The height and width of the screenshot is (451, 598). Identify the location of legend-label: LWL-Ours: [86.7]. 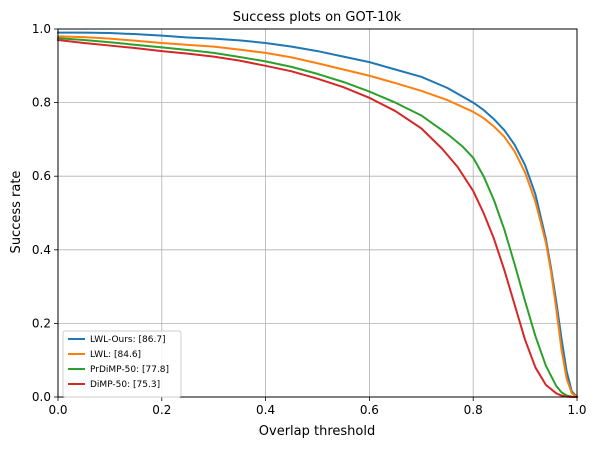
(128, 340).